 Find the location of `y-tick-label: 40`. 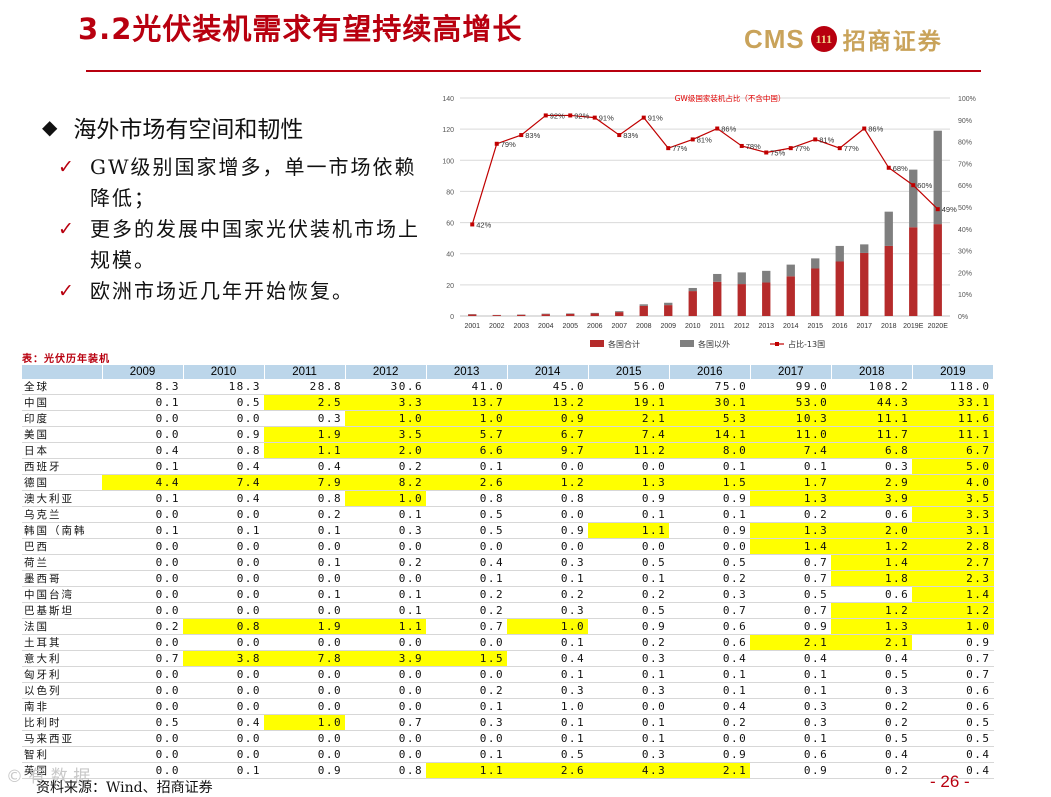

y-tick-label: 40 is located at coordinates (450, 255).